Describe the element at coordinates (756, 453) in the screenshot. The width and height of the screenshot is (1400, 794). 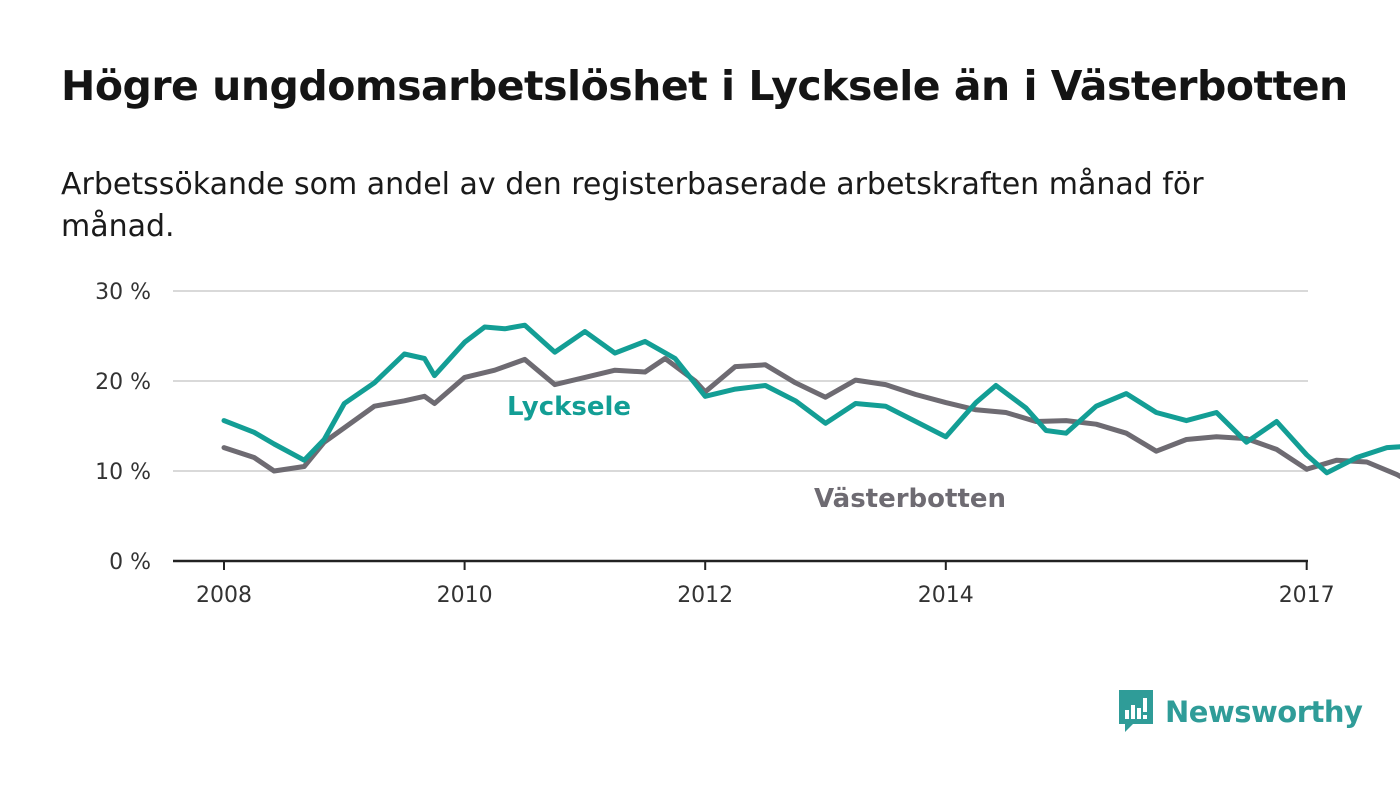
I see `series-labels: Lycksele Västerbotten` at that location.